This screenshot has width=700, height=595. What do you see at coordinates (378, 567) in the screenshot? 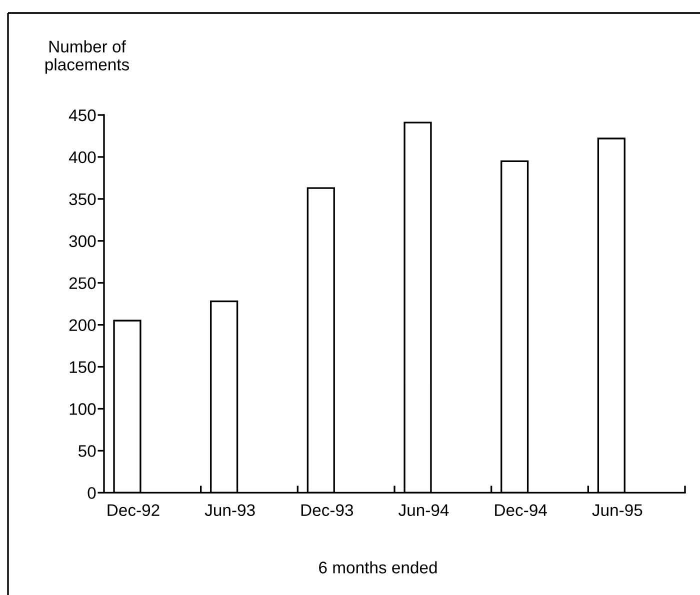
I see `x-axis-title: 6 months ended` at bounding box center [378, 567].